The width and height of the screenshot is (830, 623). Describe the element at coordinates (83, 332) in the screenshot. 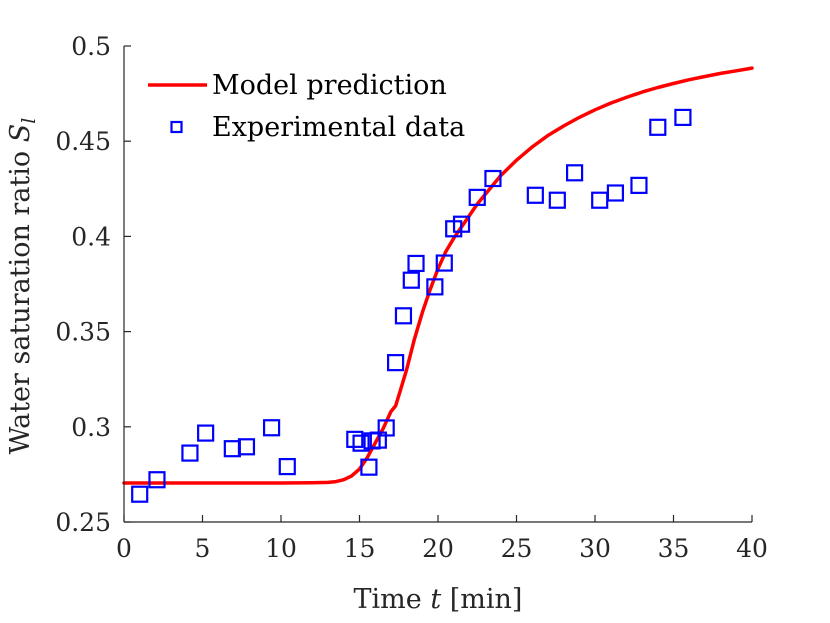

I see `y-tick-label: 0.35` at that location.